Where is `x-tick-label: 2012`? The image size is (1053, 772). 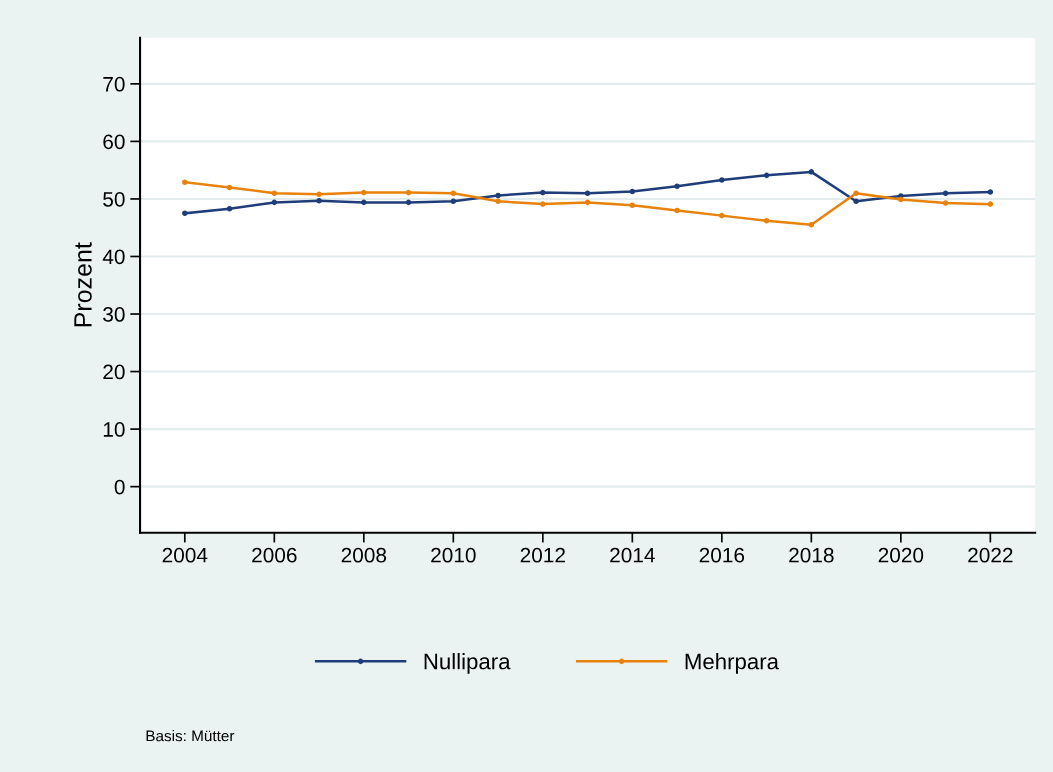 x-tick-label: 2012 is located at coordinates (542, 555).